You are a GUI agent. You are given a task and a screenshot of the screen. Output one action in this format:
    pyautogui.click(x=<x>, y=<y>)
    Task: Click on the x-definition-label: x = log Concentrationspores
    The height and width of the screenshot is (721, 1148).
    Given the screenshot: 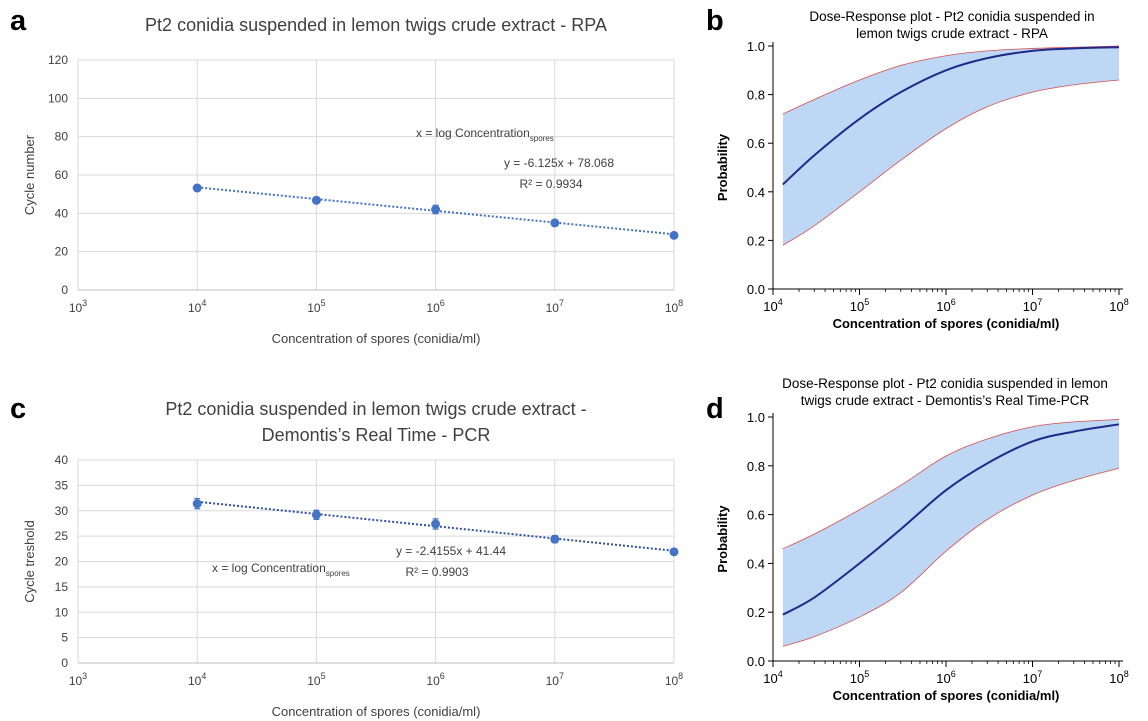 What is the action you would take?
    pyautogui.click(x=485, y=134)
    